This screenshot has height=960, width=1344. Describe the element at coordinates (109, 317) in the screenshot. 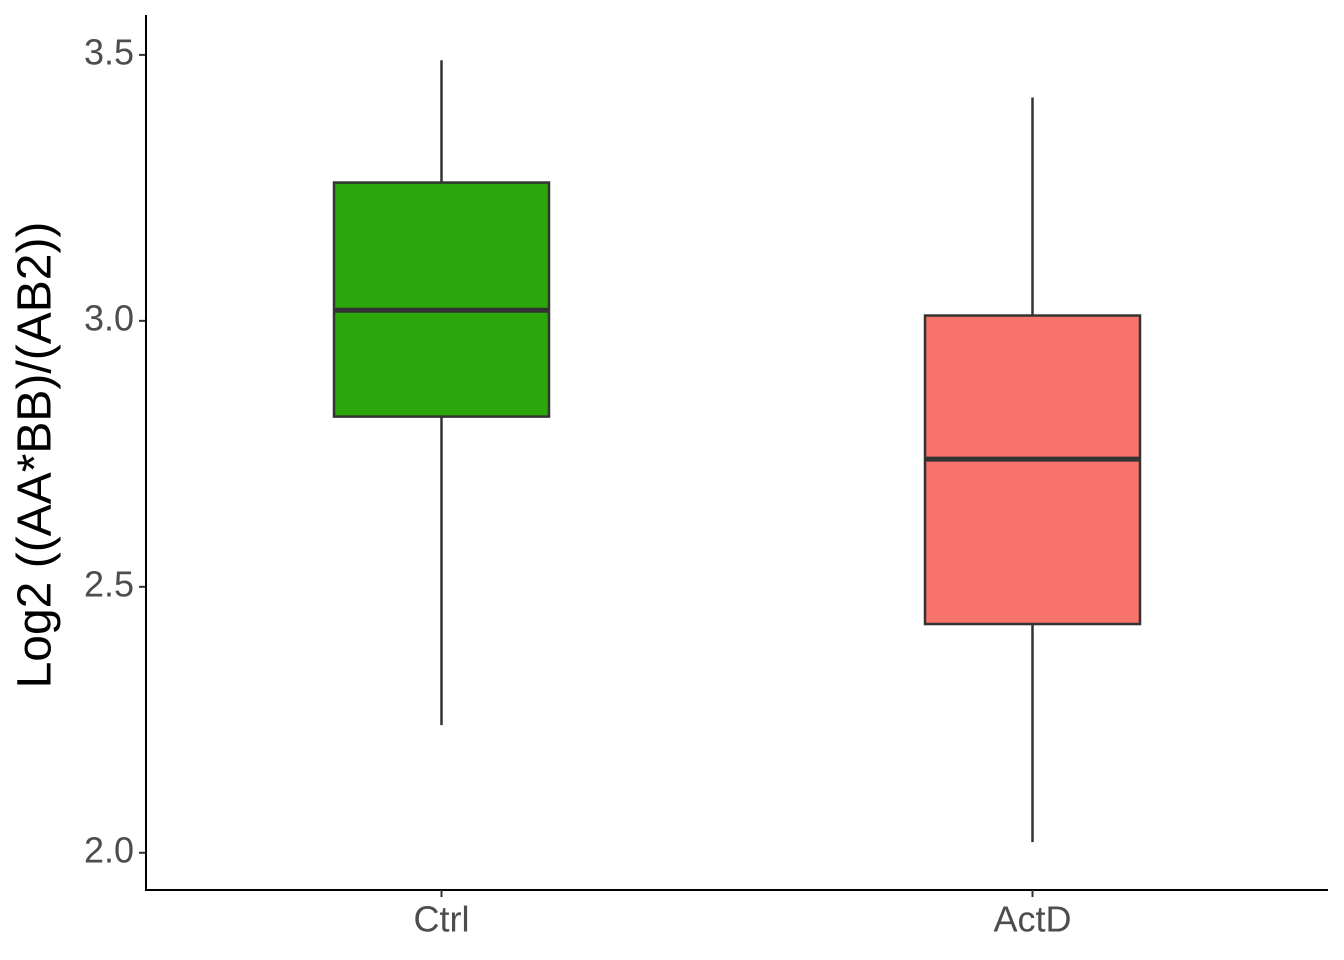

I see `y-tick-label: 3.0` at that location.